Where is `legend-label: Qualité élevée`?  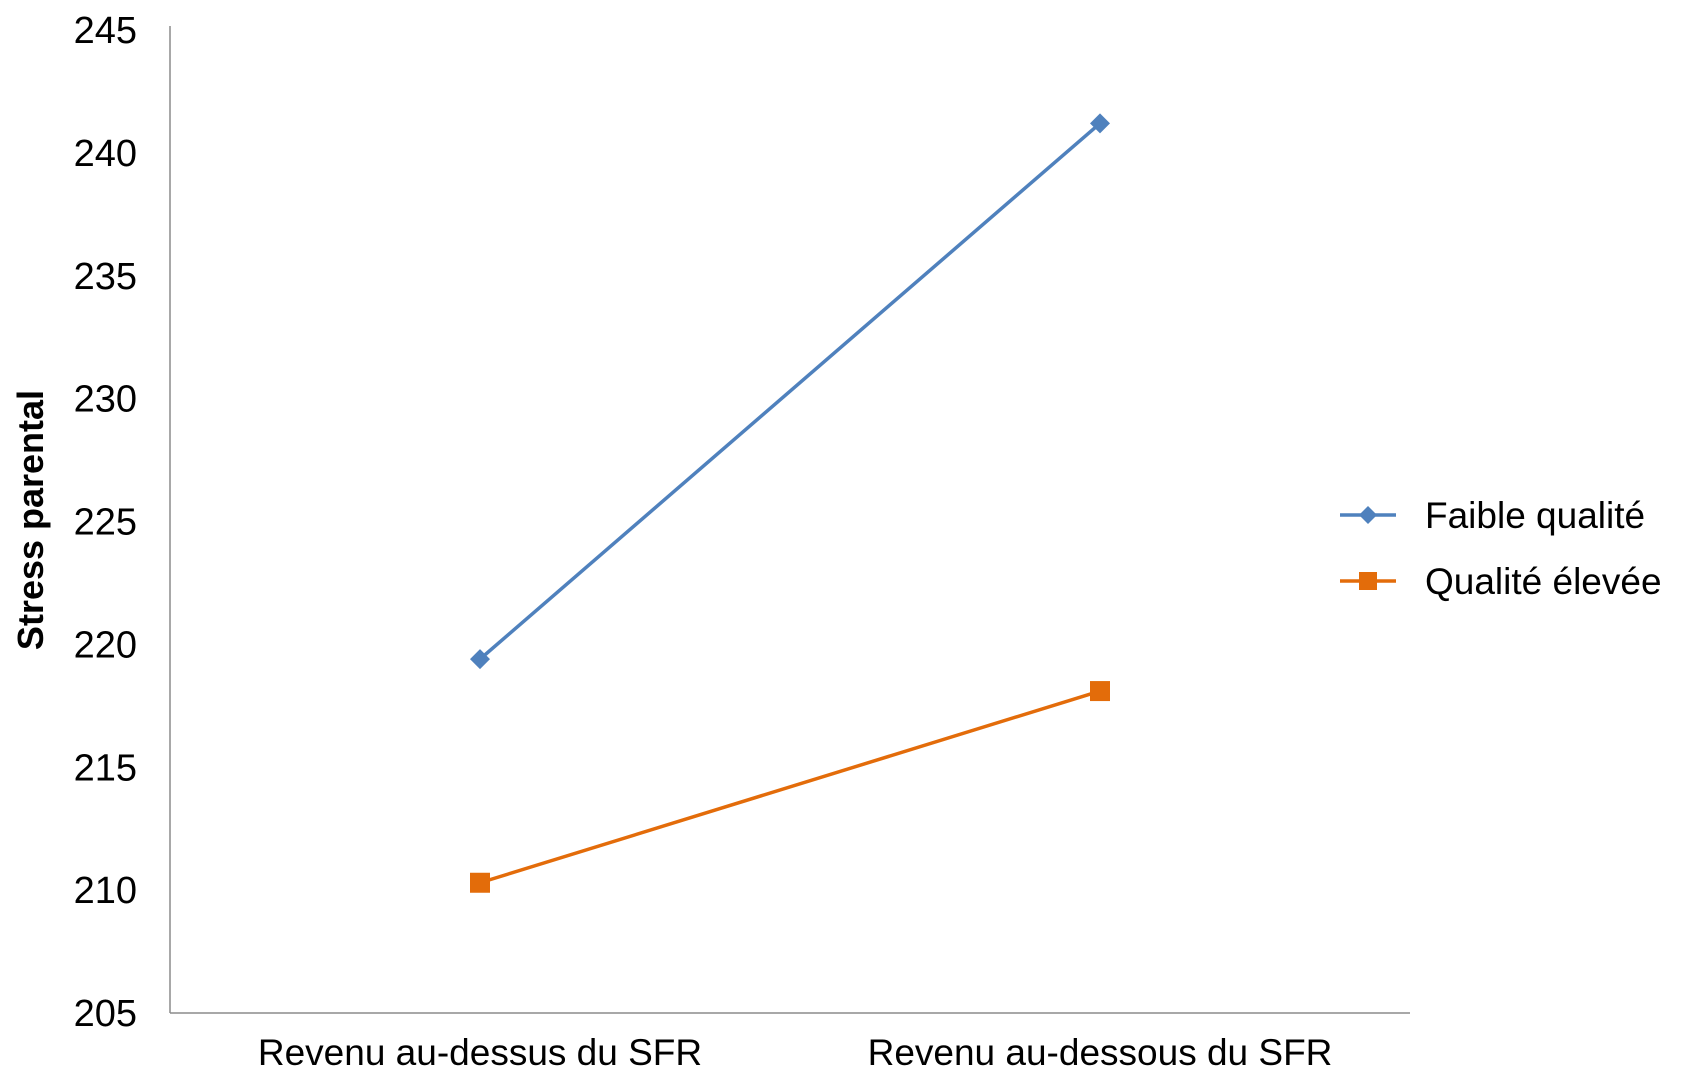
legend-label: Qualité élevée is located at coordinates (1543, 581).